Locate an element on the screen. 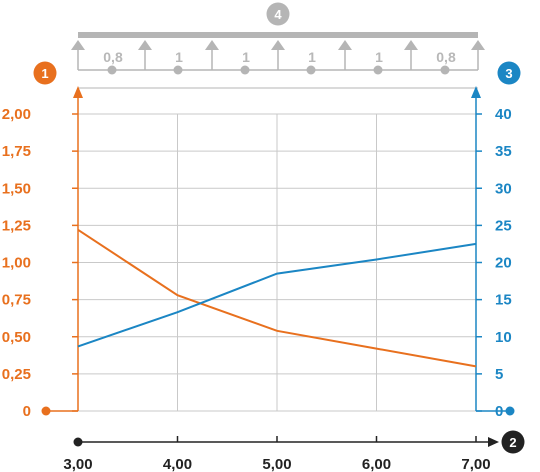  left-axis-tick-label: 1,75 is located at coordinates (16, 151).